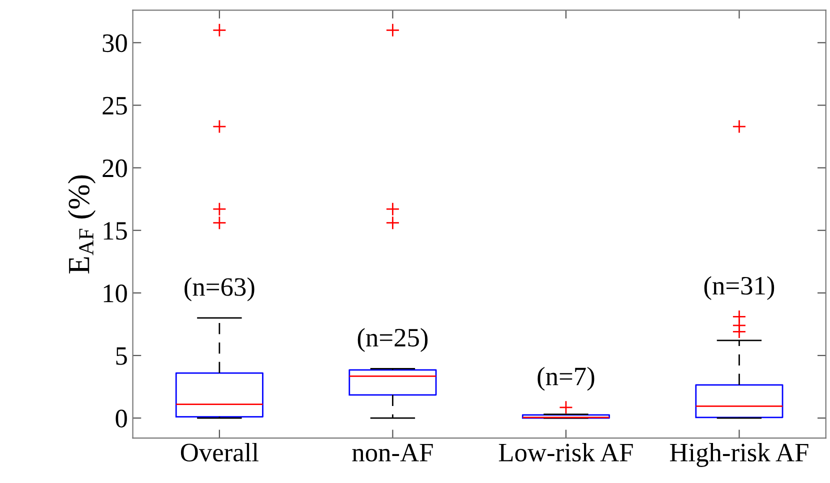  What do you see at coordinates (114, 168) in the screenshot?
I see `y-tick-label: 20` at bounding box center [114, 168].